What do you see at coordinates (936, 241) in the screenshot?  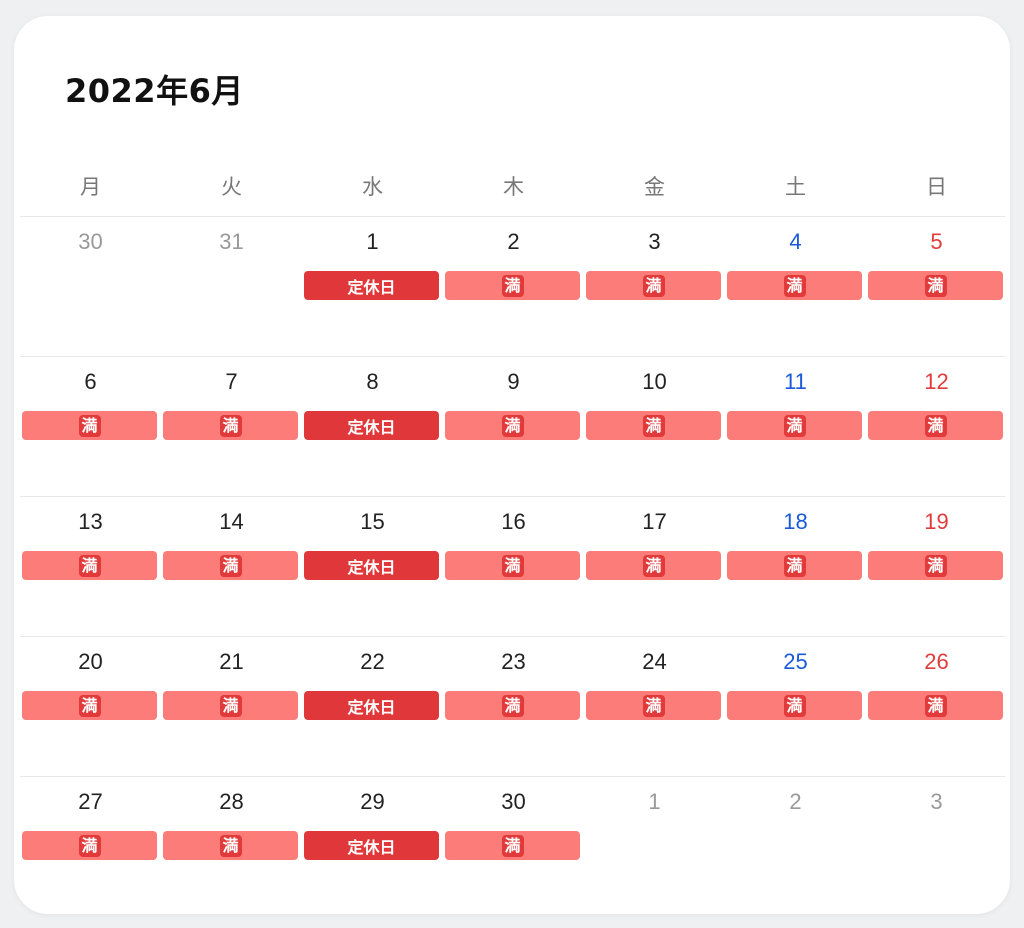 I see `day-number: 5` at bounding box center [936, 241].